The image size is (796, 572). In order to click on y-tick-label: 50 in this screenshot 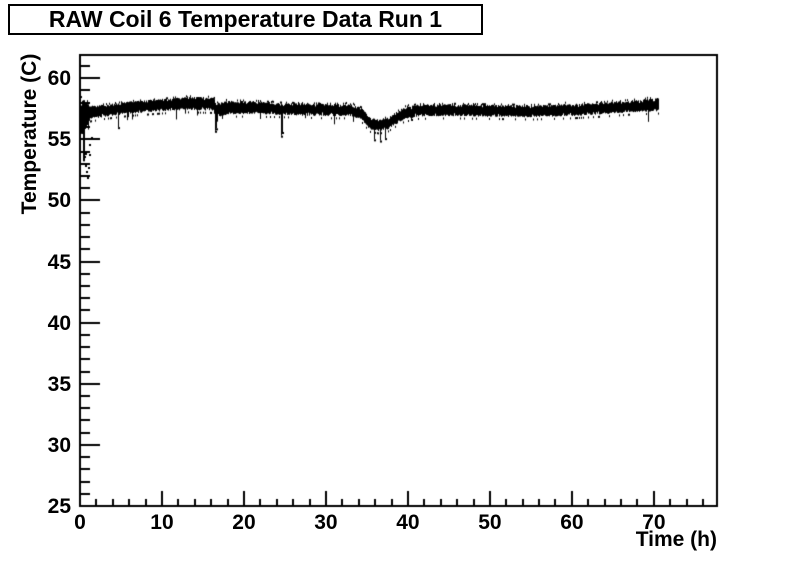, I will do `click(59, 201)`.